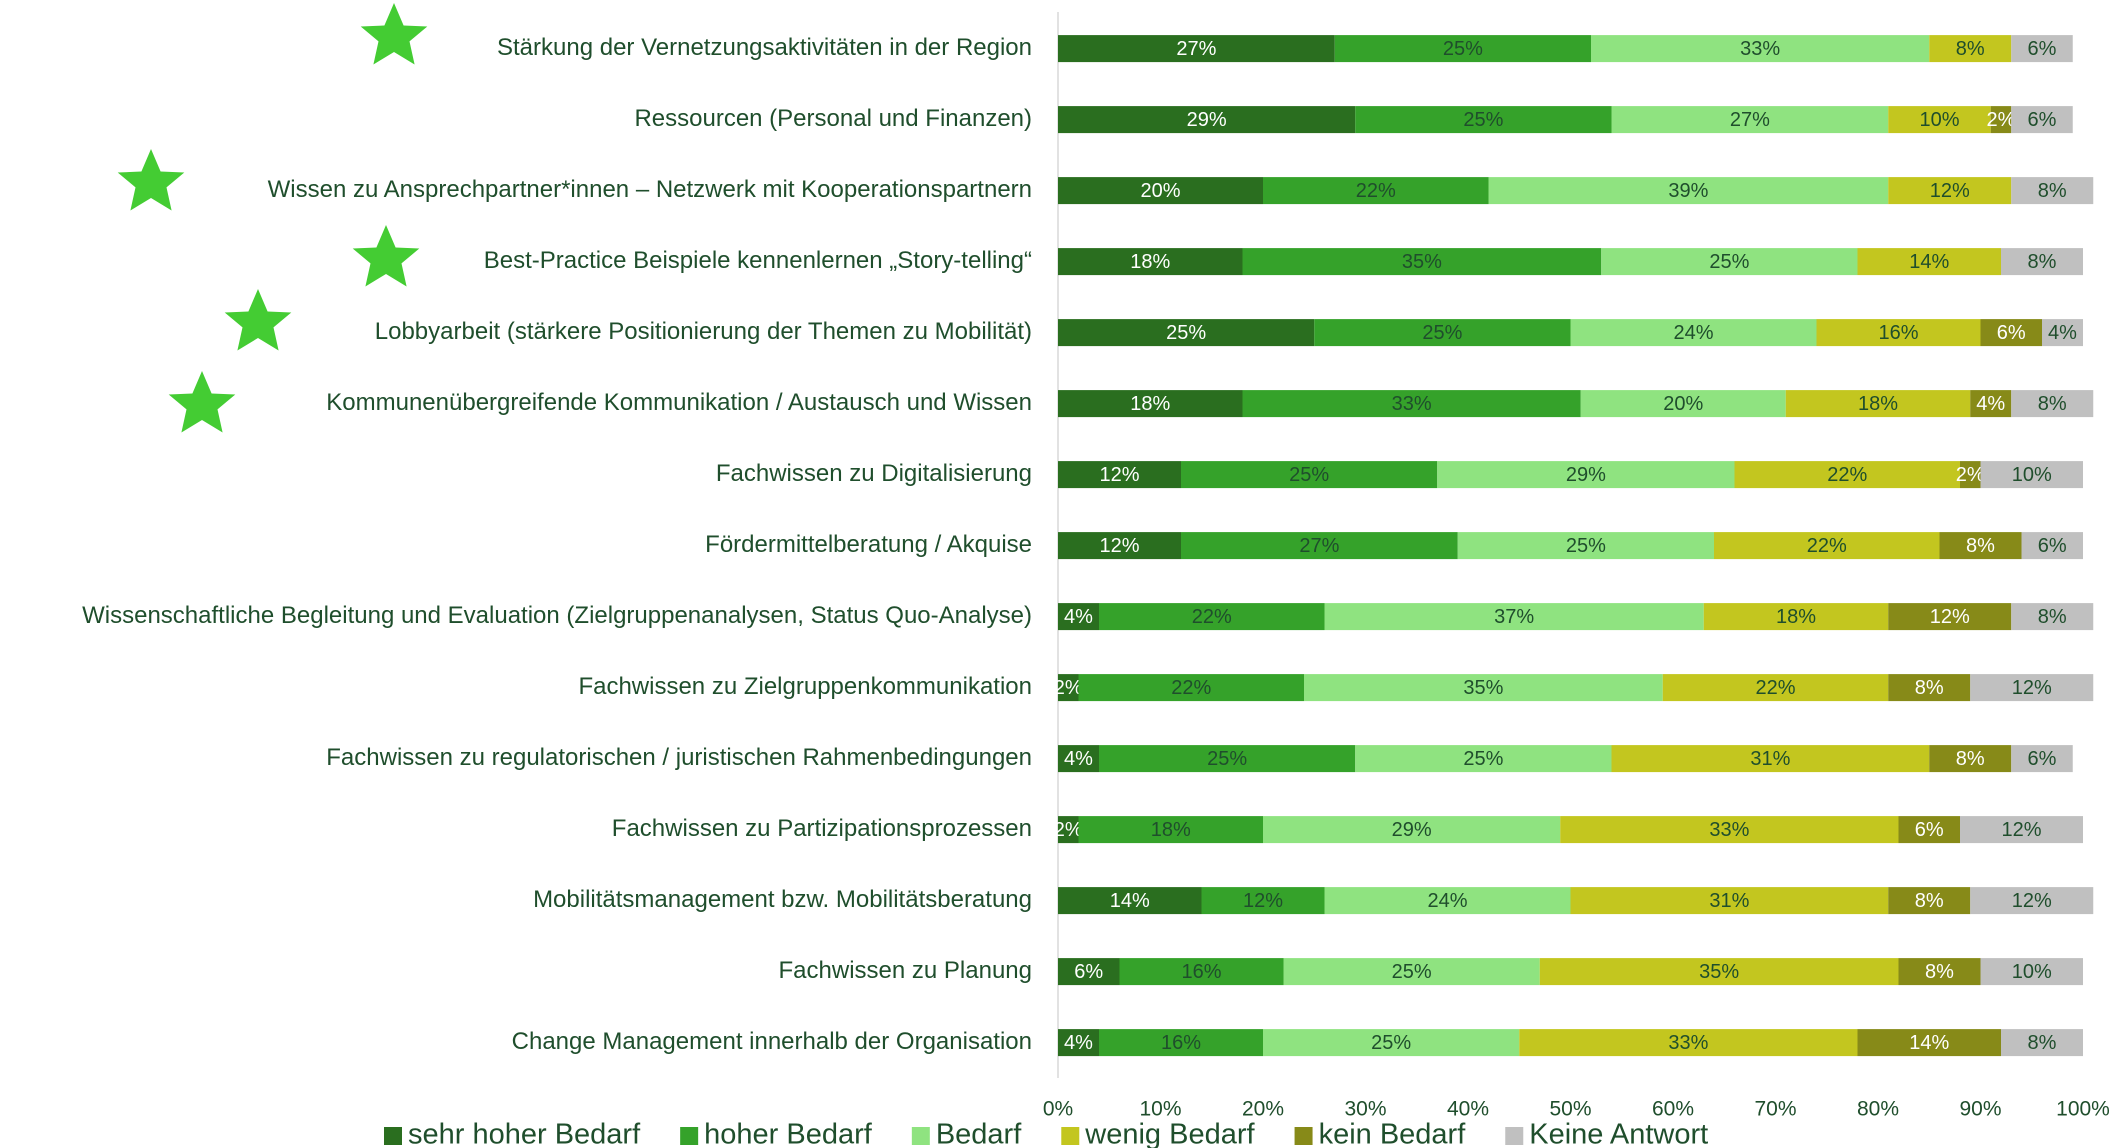 The width and height of the screenshot is (2111, 1148). I want to click on category-label: Fachwissen zu Planung, so click(905, 970).